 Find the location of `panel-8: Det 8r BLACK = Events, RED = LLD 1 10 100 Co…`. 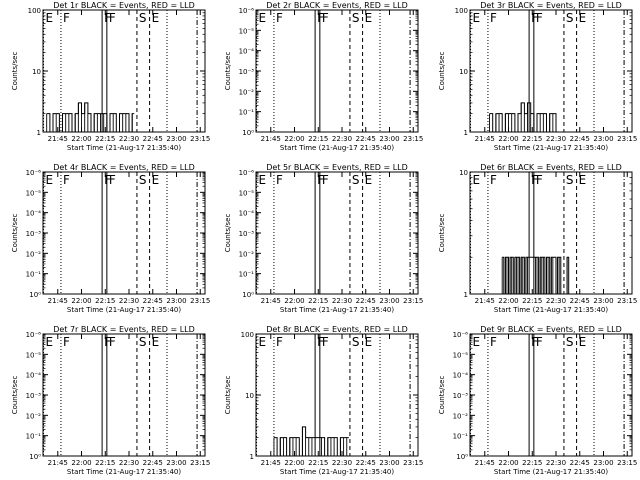

panel-8: Det 8r BLACK = Events, RED = LLD 1 10 100 Co… is located at coordinates (323, 400).